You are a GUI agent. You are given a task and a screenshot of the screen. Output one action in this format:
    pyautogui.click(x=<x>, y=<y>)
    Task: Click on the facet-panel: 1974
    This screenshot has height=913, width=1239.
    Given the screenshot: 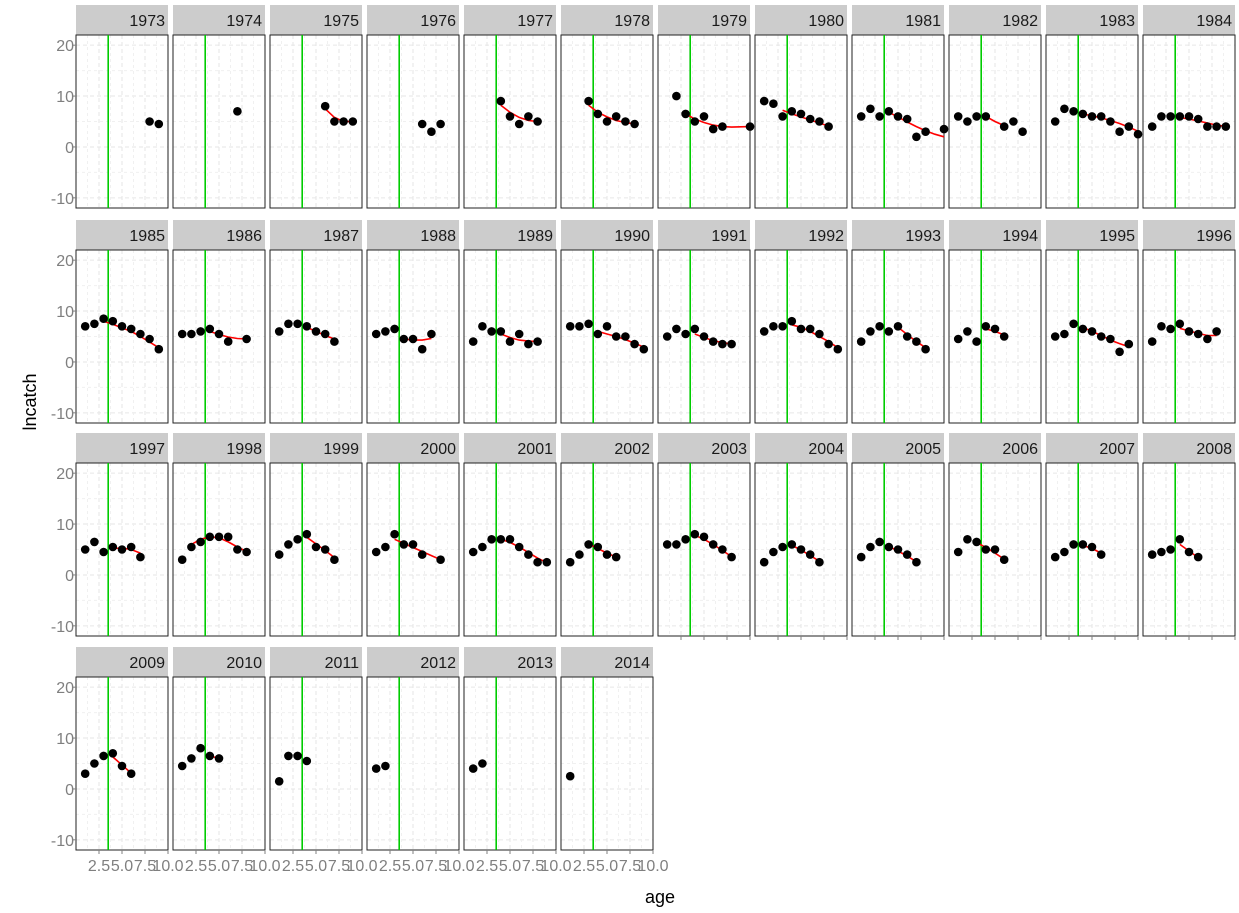 What is the action you would take?
    pyautogui.click(x=219, y=107)
    